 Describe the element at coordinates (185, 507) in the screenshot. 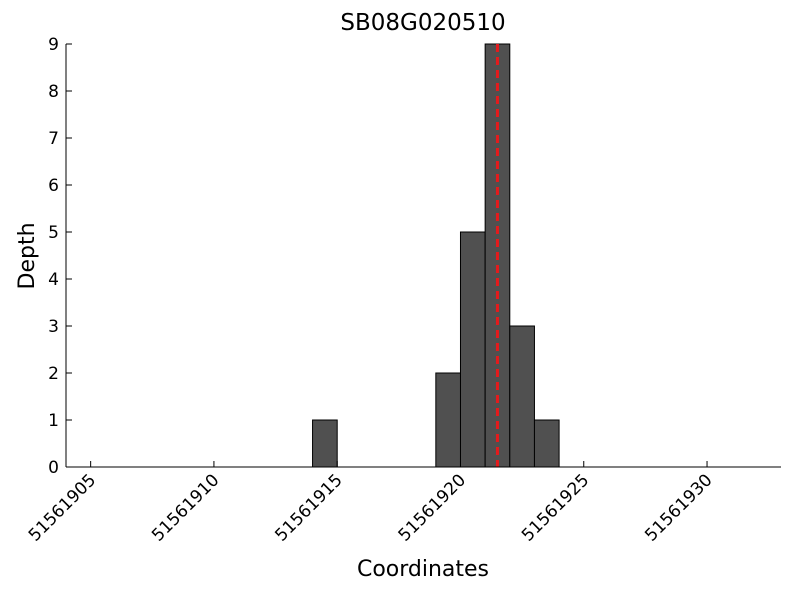

I see `x-tick-label: 51561910` at that location.